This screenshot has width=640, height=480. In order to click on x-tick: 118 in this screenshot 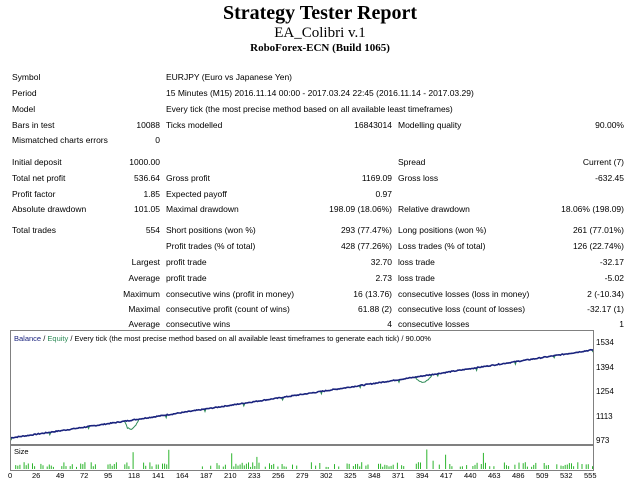, I will do `click(134, 475)`.